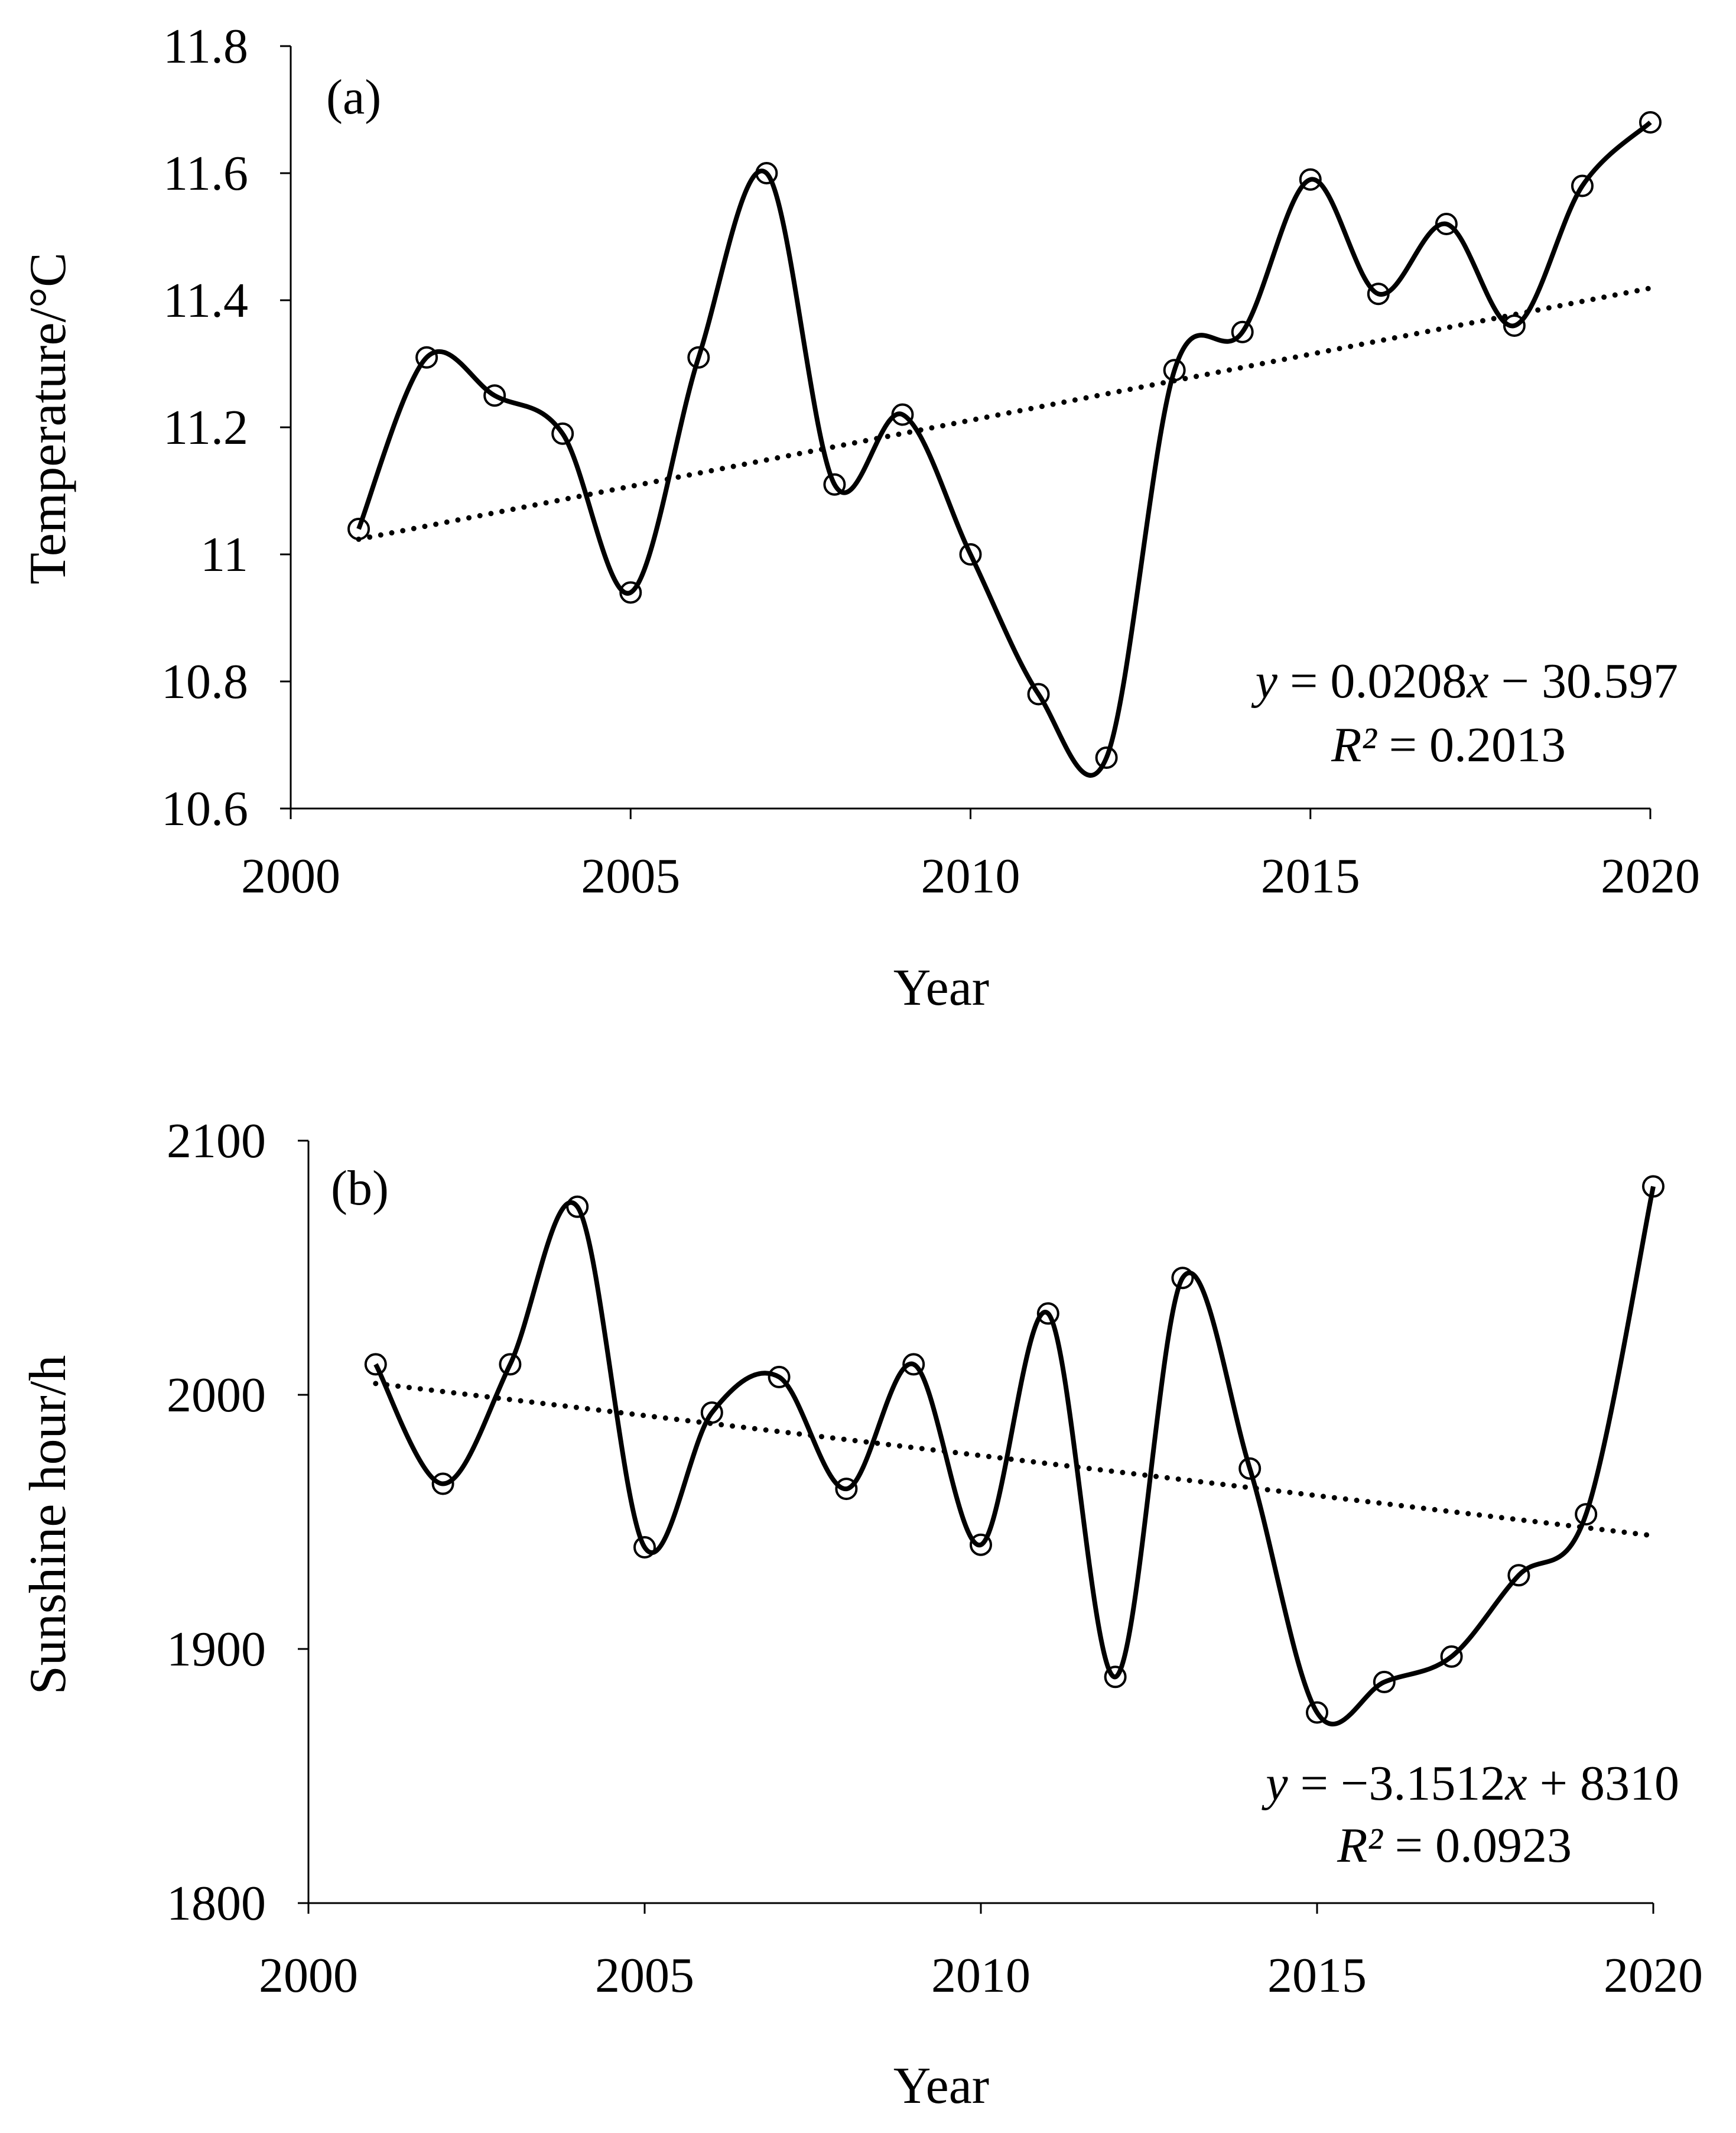 The height and width of the screenshot is (2133, 1736). What do you see at coordinates (353, 98) in the screenshot?
I see `panel-a-label: (a)` at bounding box center [353, 98].